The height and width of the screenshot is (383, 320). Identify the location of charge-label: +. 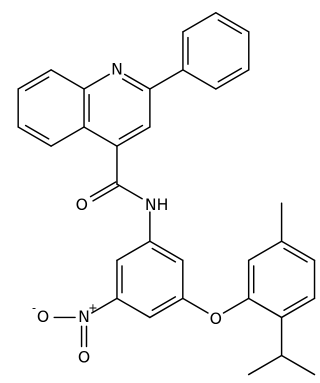
(92, 307).